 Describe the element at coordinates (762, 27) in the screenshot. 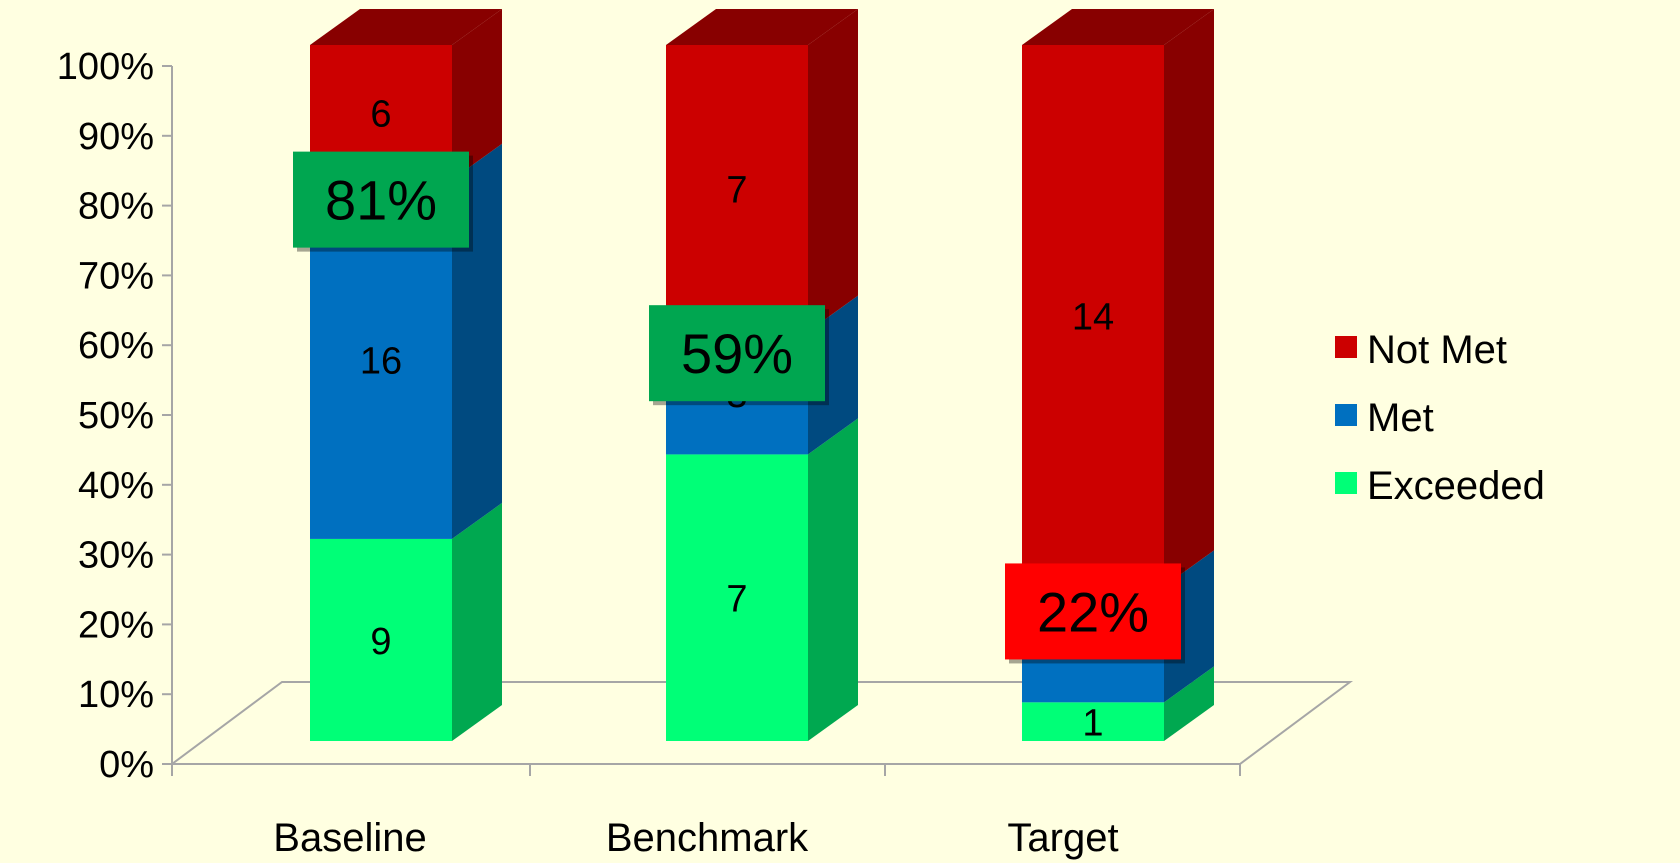

I see `bar-top-benchmark` at that location.